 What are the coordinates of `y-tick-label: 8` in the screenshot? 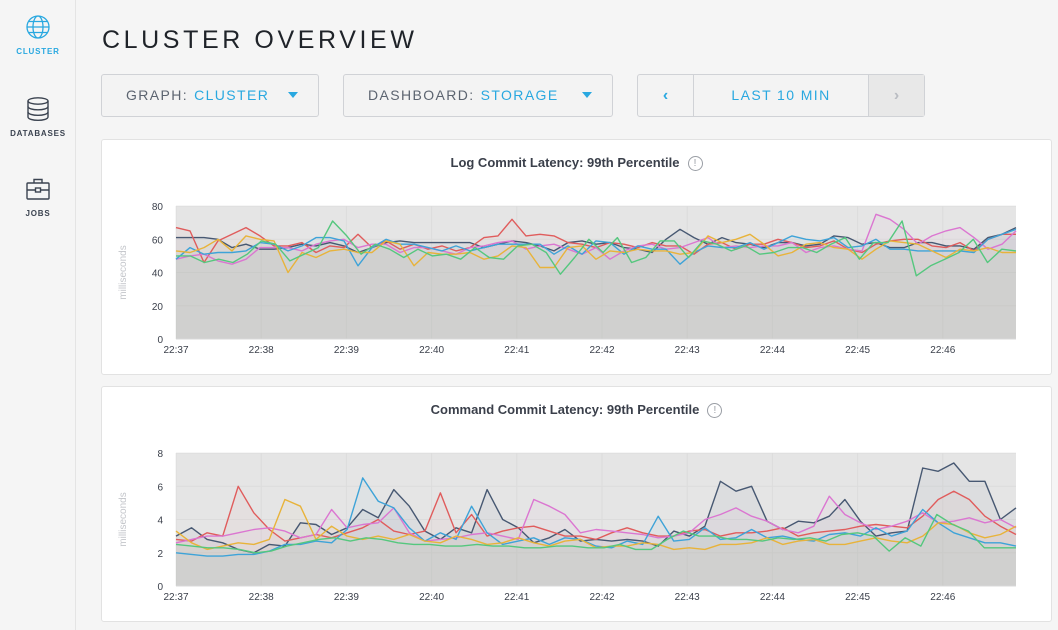 It's located at (160, 454).